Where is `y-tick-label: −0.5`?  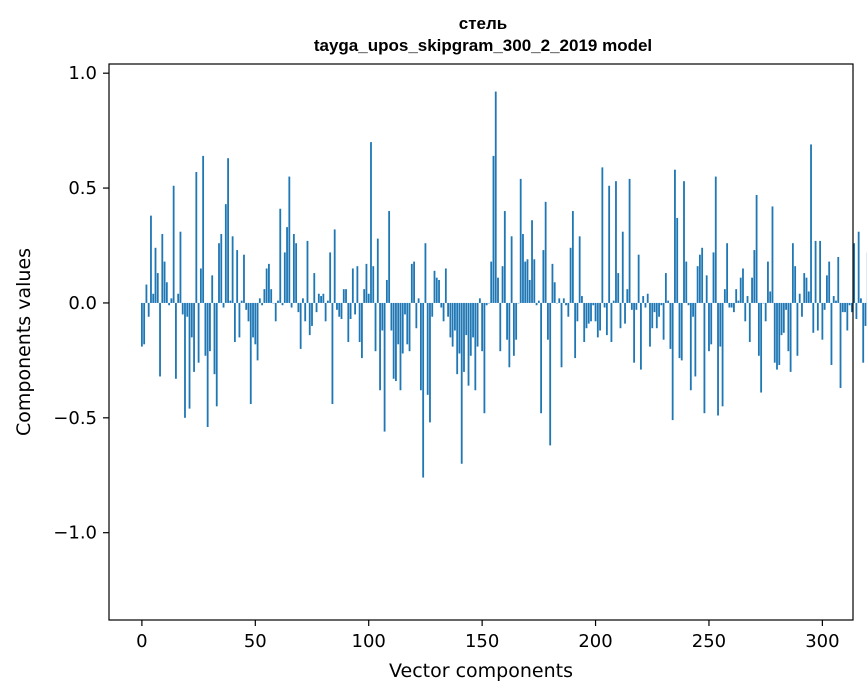
y-tick-label: −0.5 is located at coordinates (75, 418).